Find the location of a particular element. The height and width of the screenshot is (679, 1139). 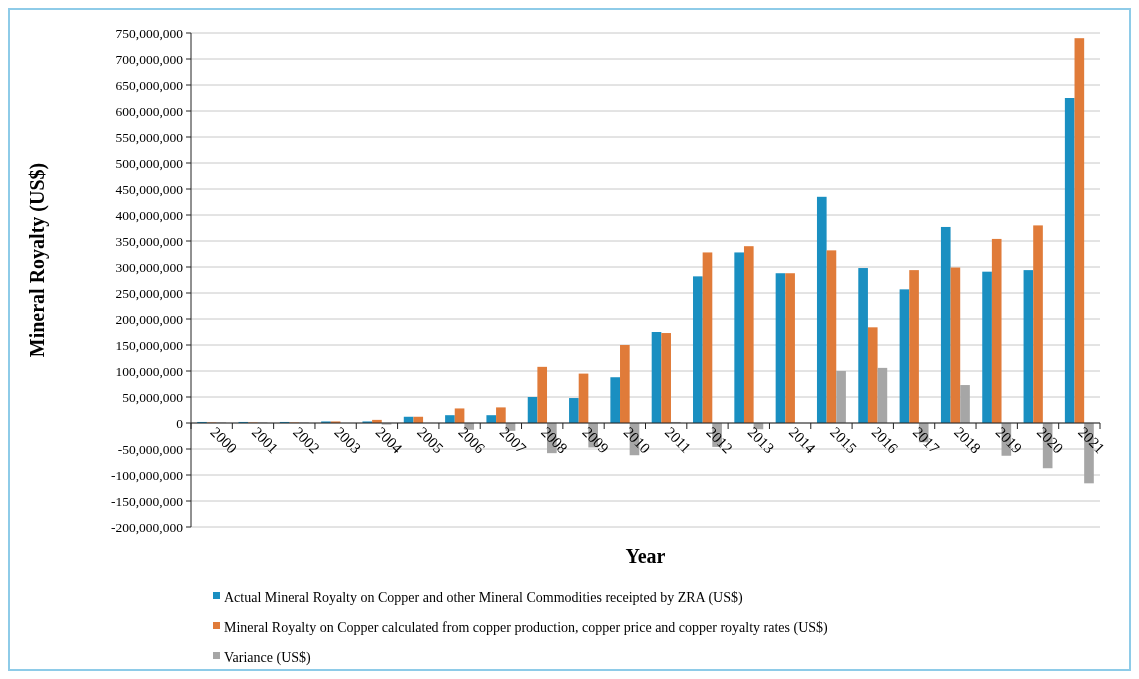

y-tick-label: 650,000,000 is located at coordinates (149, 85).